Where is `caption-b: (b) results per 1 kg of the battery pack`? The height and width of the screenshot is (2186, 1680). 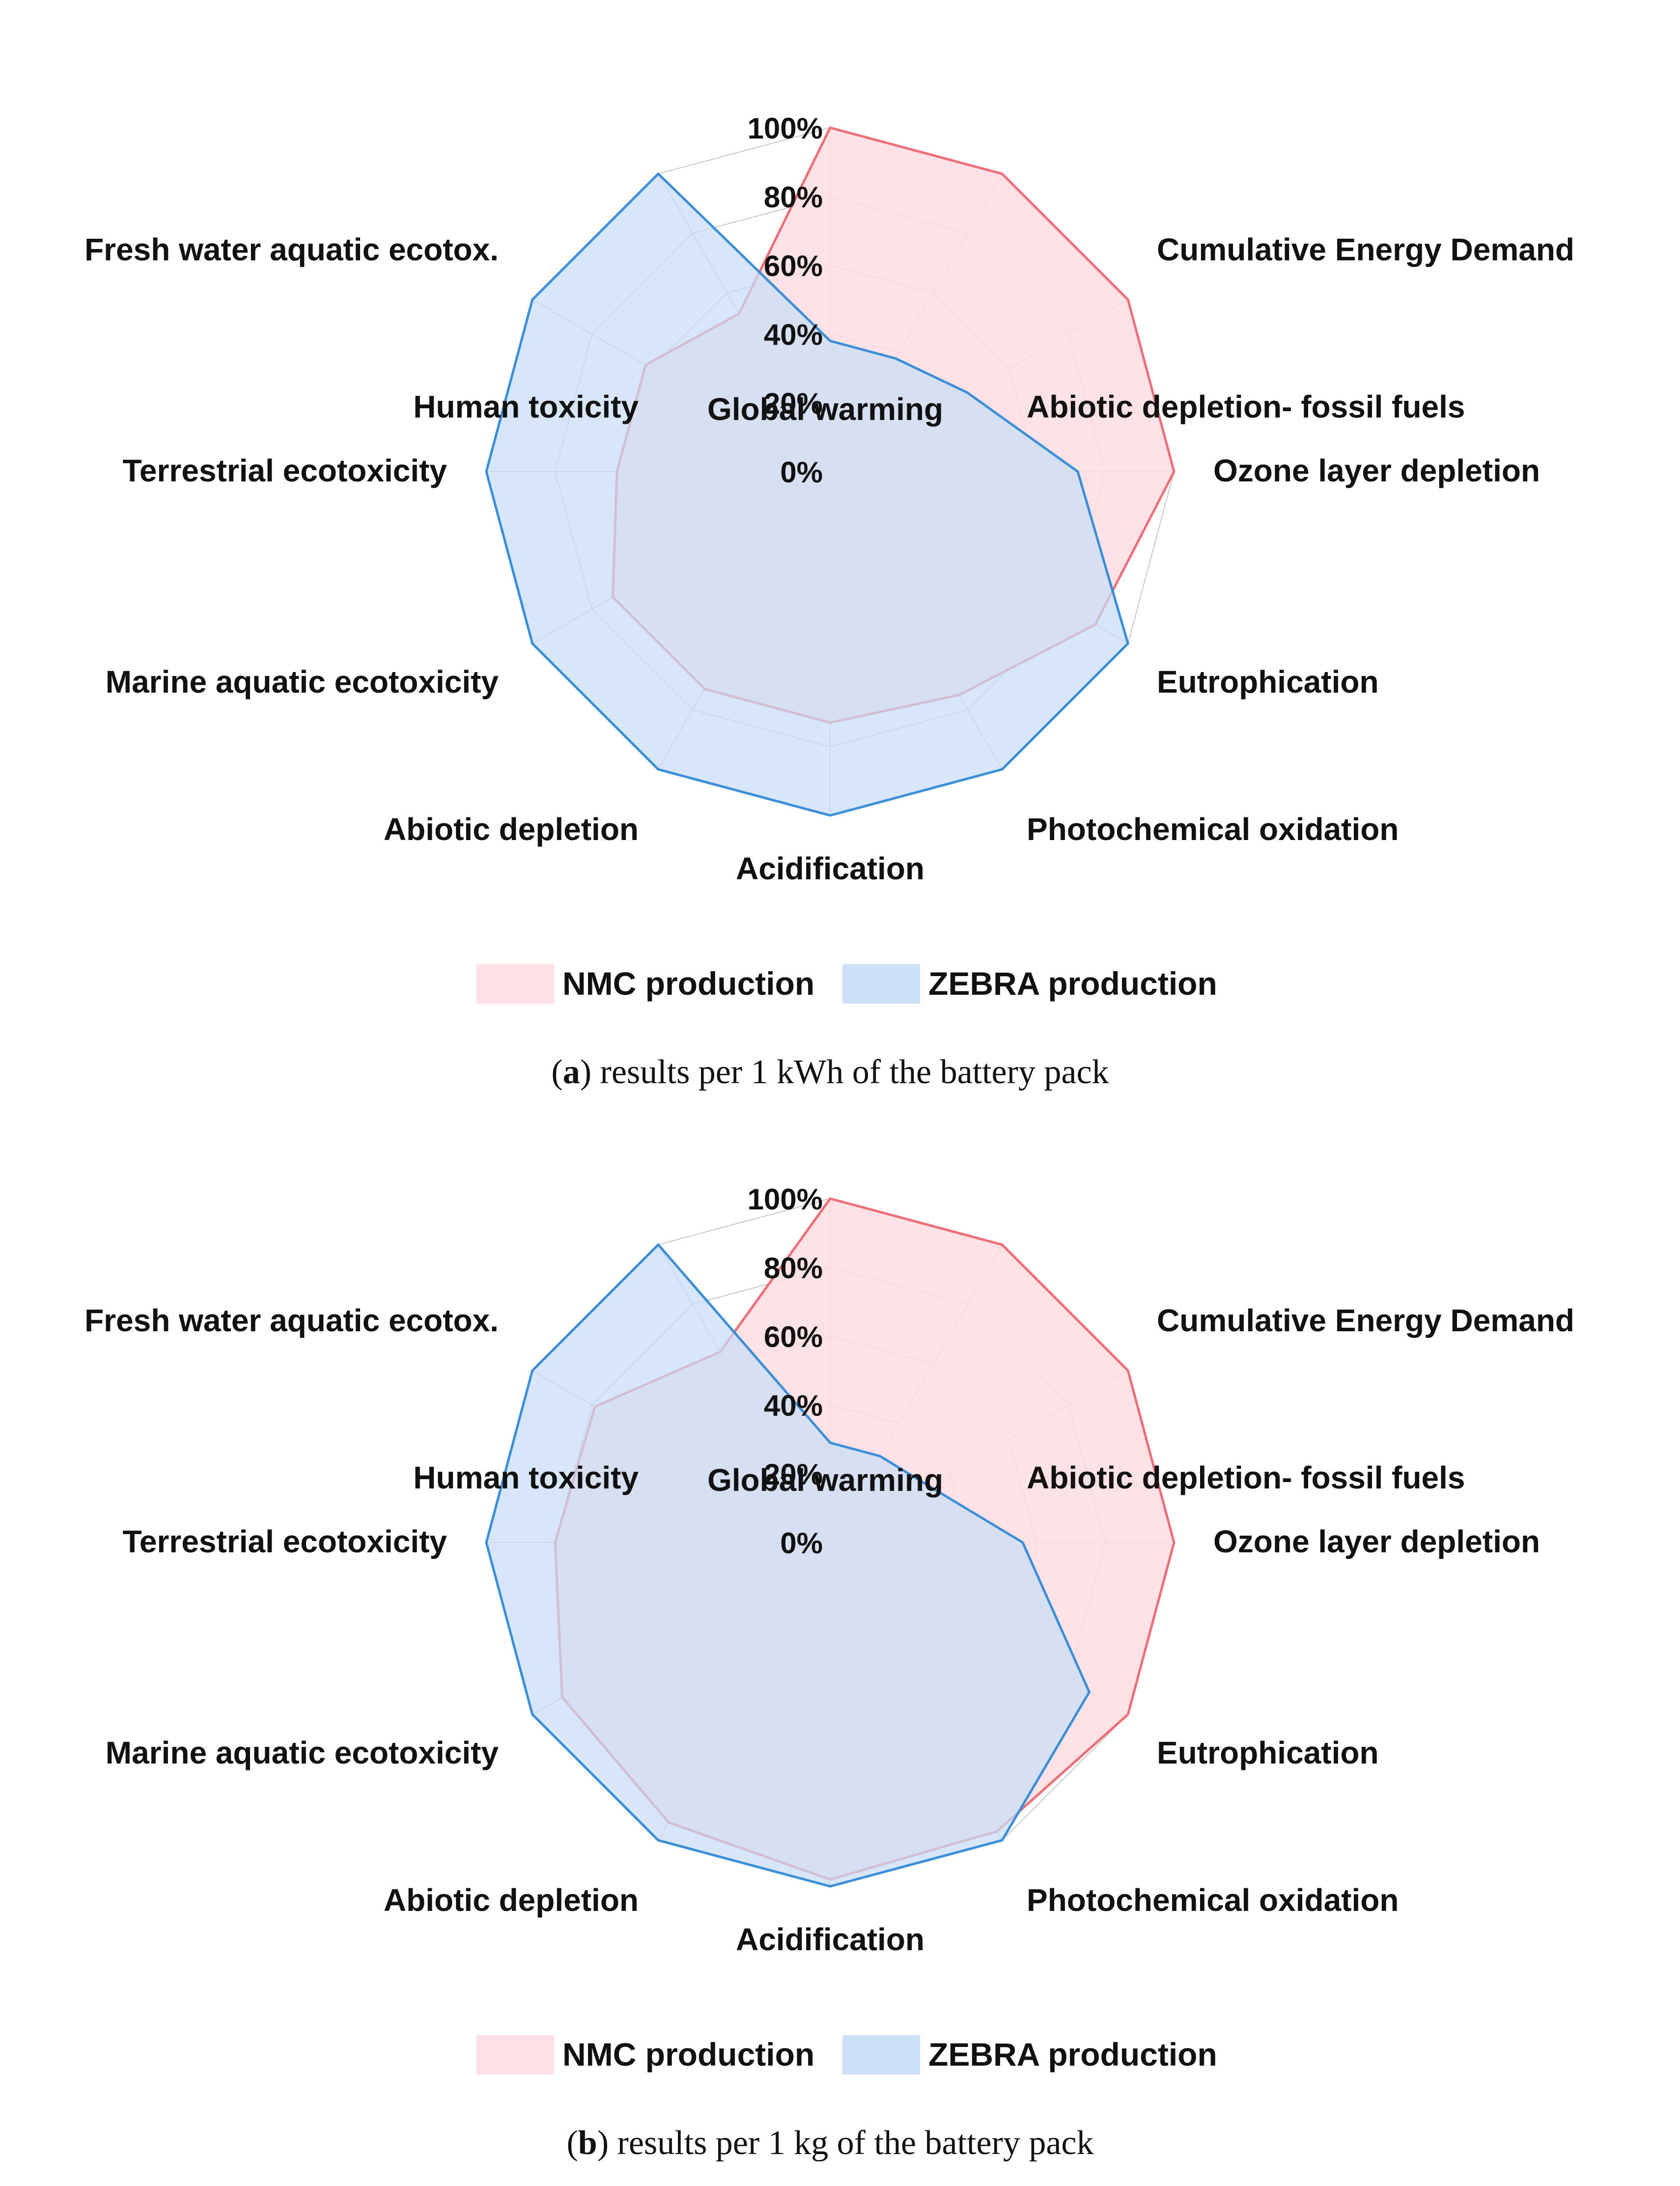
caption-b: (b) results per 1 kg of the battery pack is located at coordinates (829, 2143).